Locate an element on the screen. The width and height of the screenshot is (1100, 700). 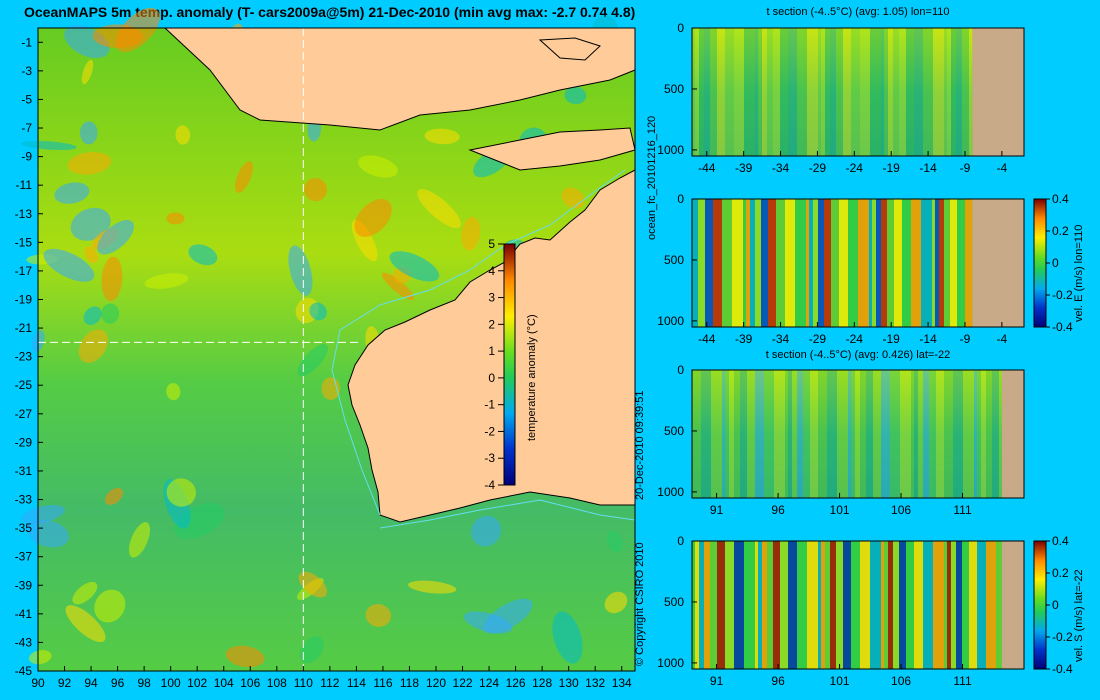
vel-s-section-y-tick-label: 0 is located at coordinates (680, 541).